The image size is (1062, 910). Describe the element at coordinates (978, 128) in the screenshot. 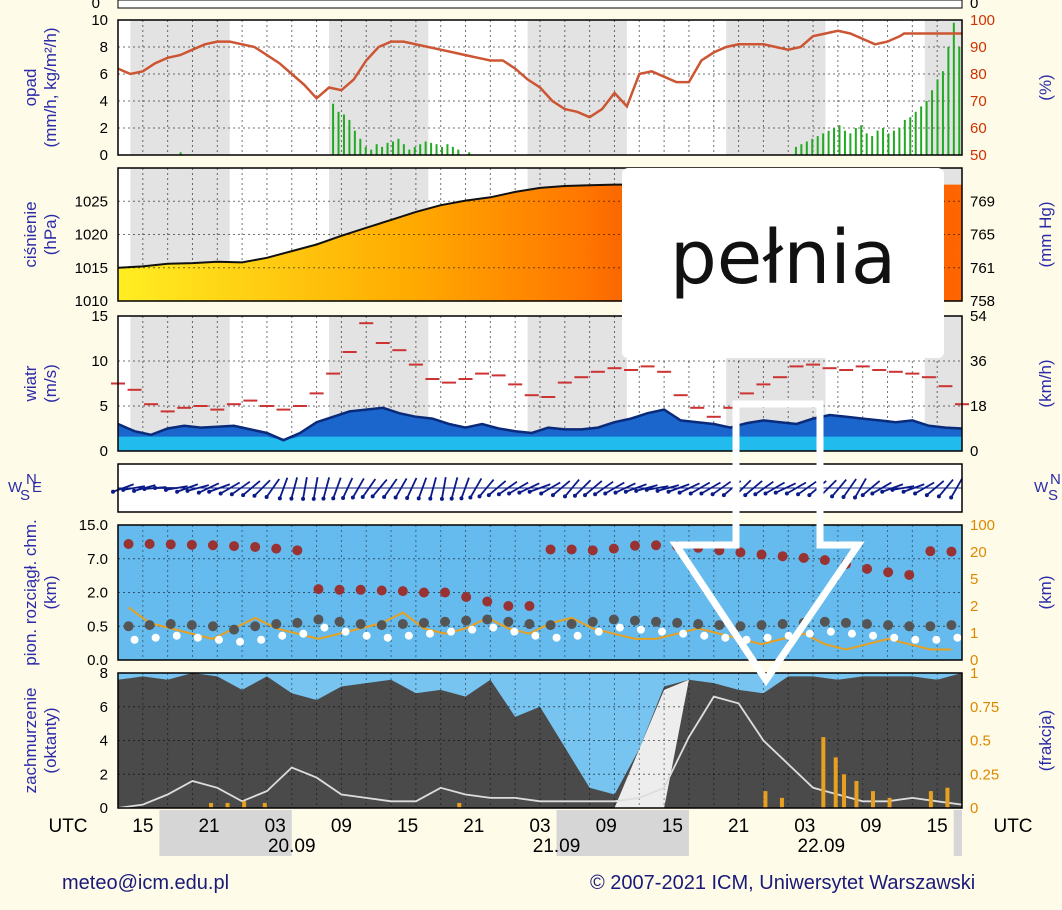

I see `y-tick-label: 60` at that location.